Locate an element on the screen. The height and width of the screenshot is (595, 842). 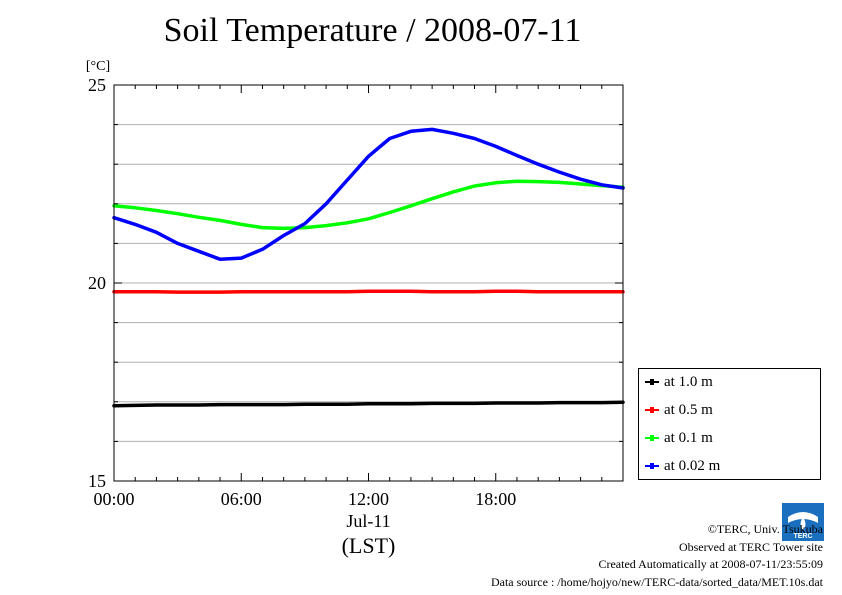
legend-item: at 0.1 m is located at coordinates (679, 438).